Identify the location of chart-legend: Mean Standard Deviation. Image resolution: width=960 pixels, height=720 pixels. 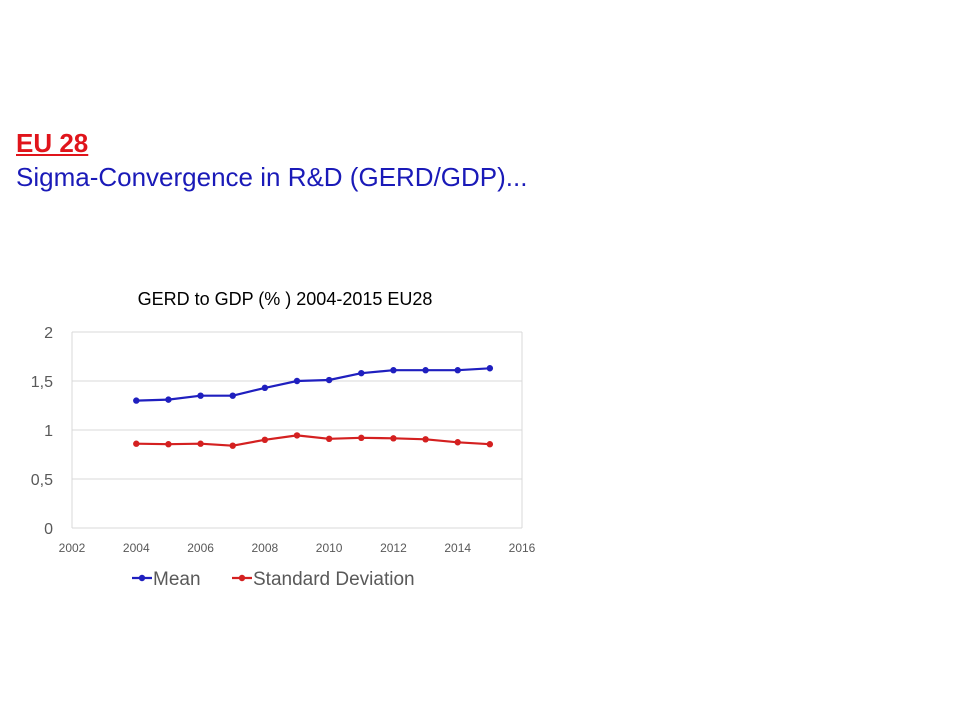
(273, 579).